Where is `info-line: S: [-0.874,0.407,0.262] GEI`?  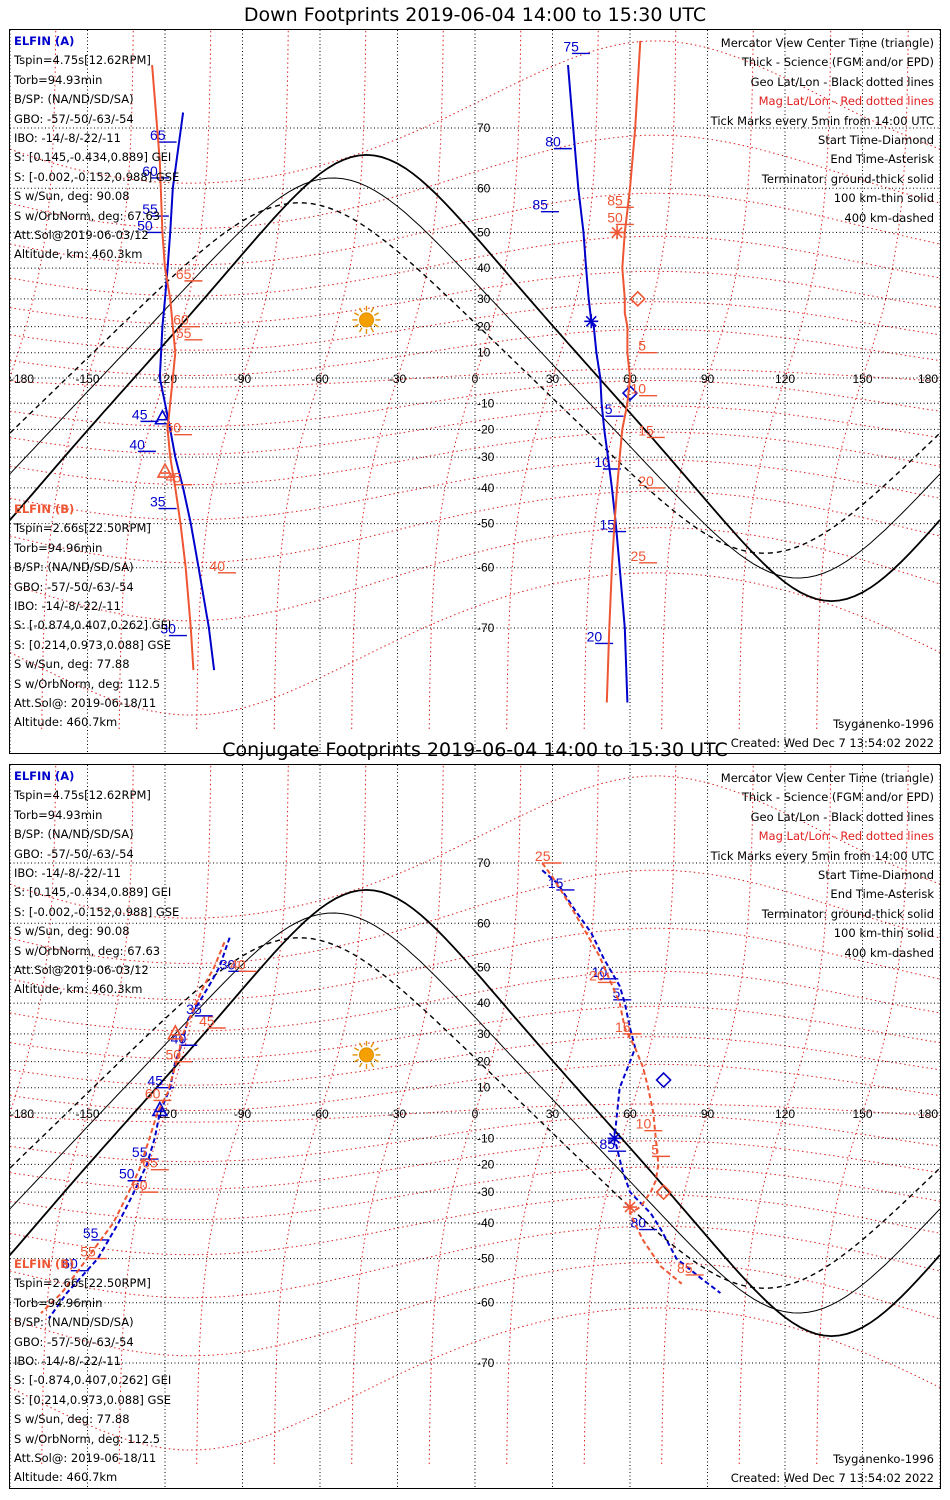
info-line: S: [-0.874,0.407,0.262] GEI is located at coordinates (93, 1380).